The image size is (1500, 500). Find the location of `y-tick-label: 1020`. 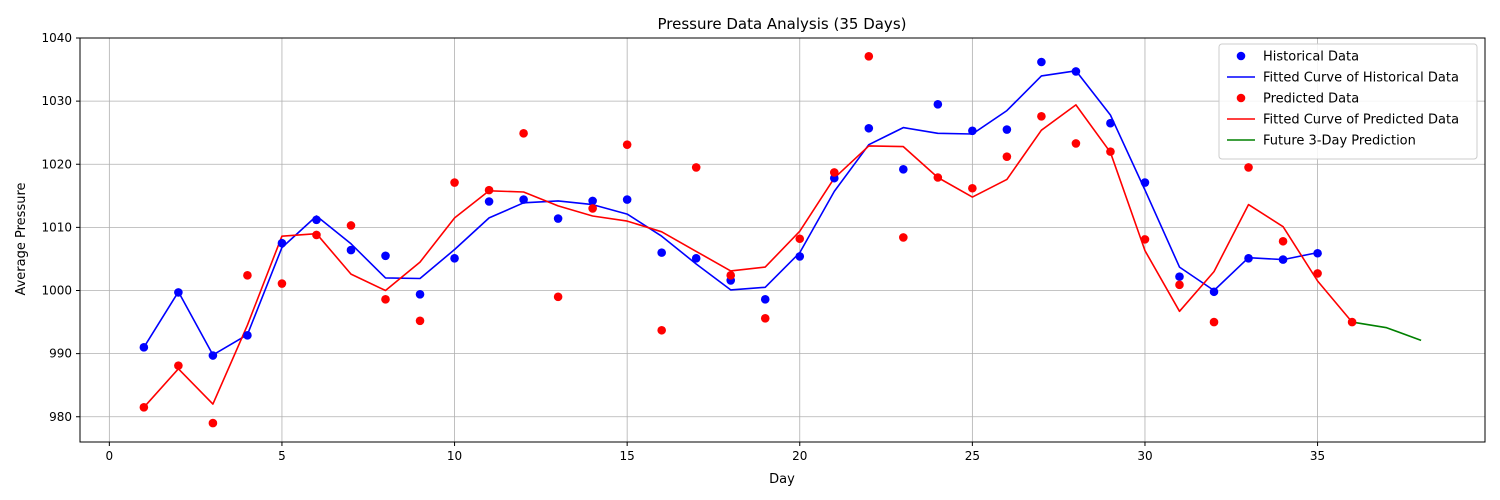

y-tick-label: 1020 is located at coordinates (56, 164).